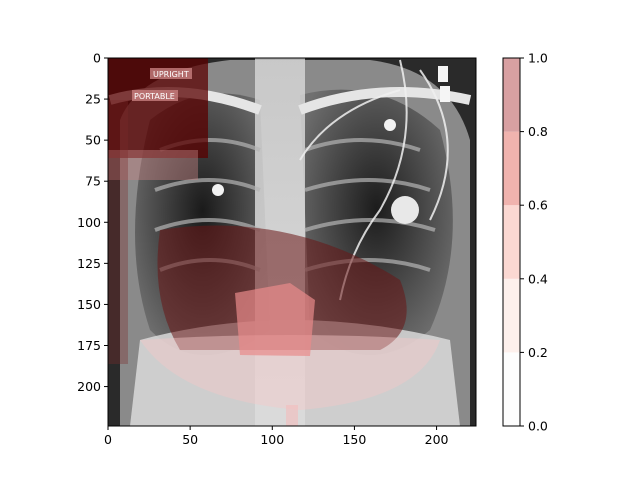 The height and width of the screenshot is (480, 640). What do you see at coordinates (525, 242) in the screenshot?
I see `colorbar: 0.0 0.2 0.4 0.6 0.8 1.0` at bounding box center [525, 242].